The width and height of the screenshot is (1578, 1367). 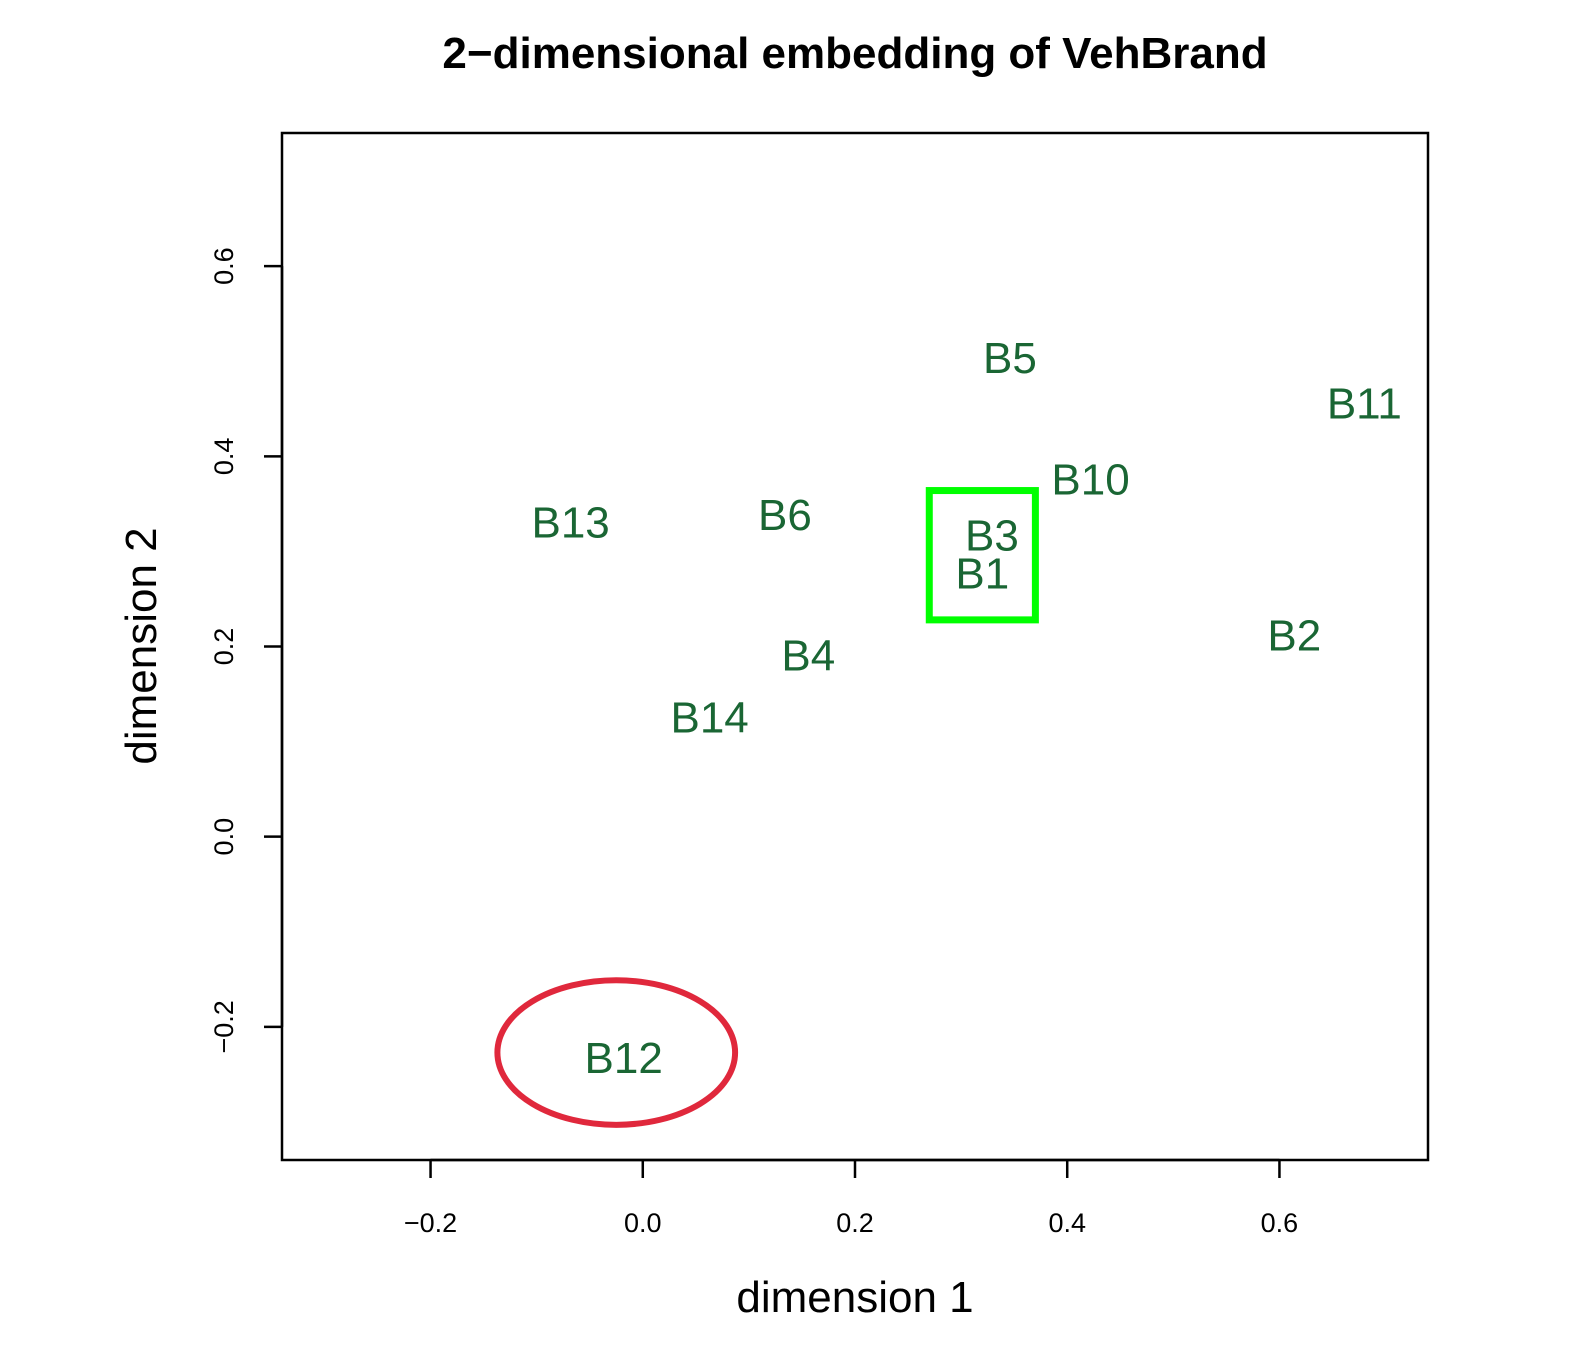 I want to click on point-label-b12: B12, so click(x=624, y=1058).